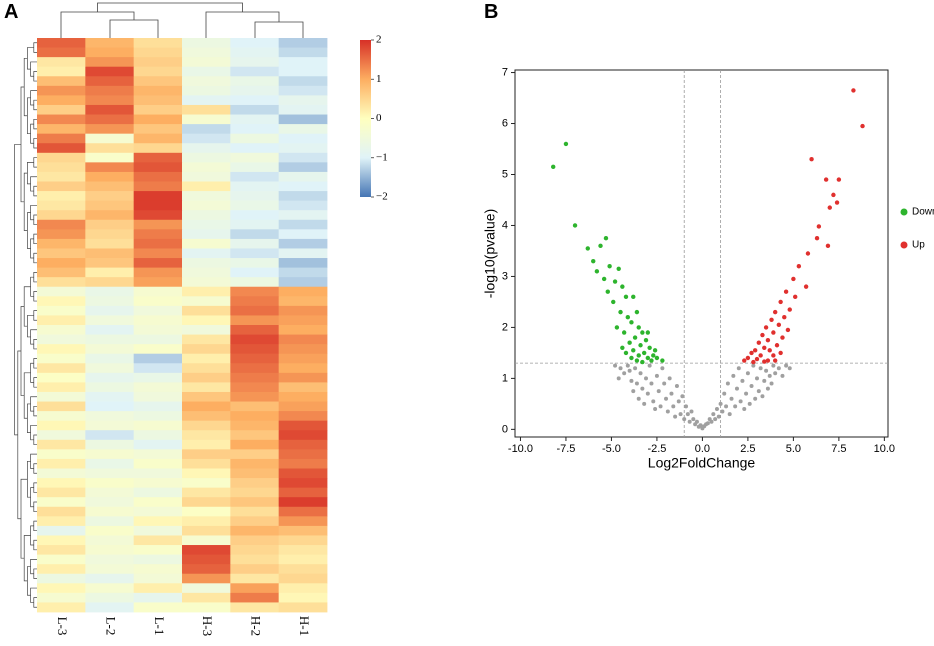 The height and width of the screenshot is (646, 934). What do you see at coordinates (918, 245) in the screenshot?
I see `legend-label: Up` at bounding box center [918, 245].